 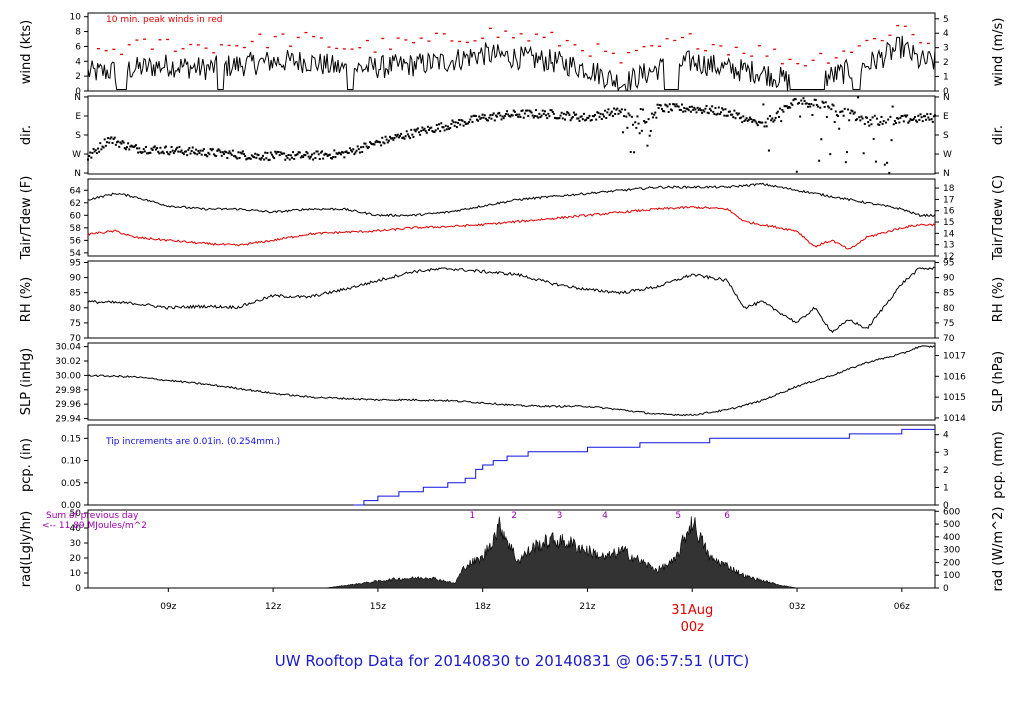 What do you see at coordinates (951, 551) in the screenshot?
I see `right-tick-label: 300` at bounding box center [951, 551].